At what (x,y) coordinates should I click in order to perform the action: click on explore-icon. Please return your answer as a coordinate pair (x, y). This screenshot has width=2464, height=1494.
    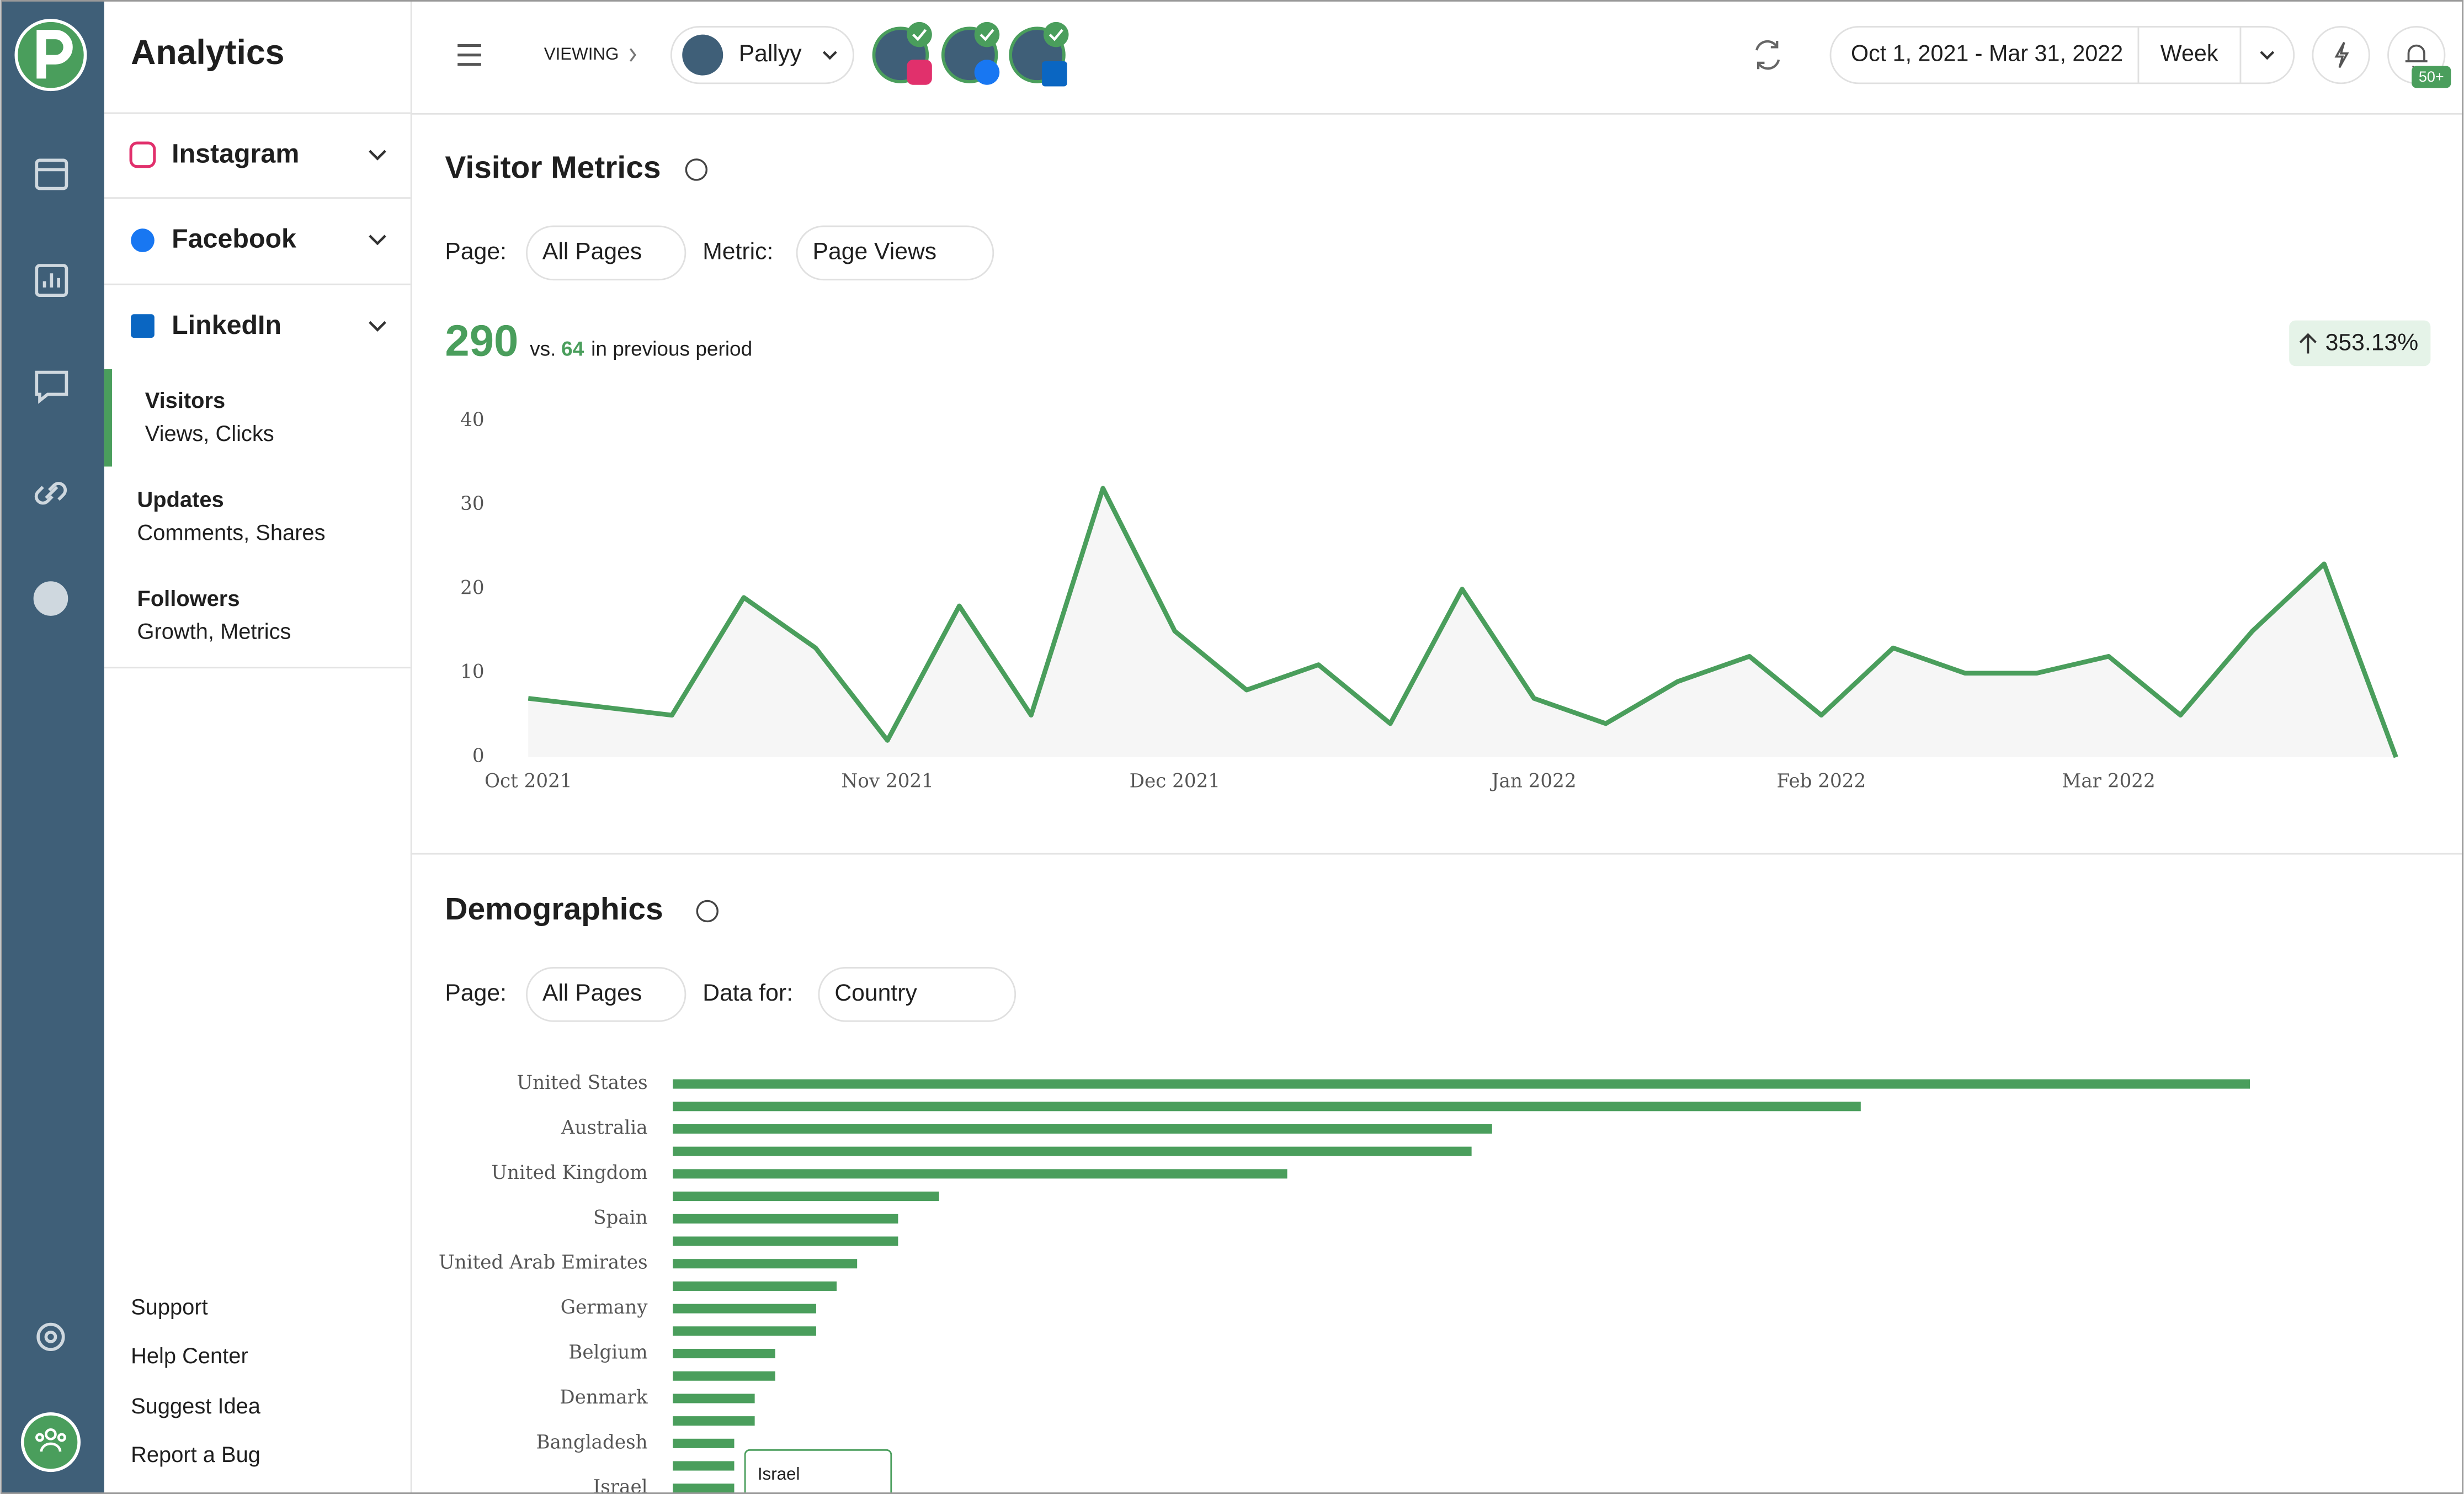
    Looking at the image, I should click on (50, 598).